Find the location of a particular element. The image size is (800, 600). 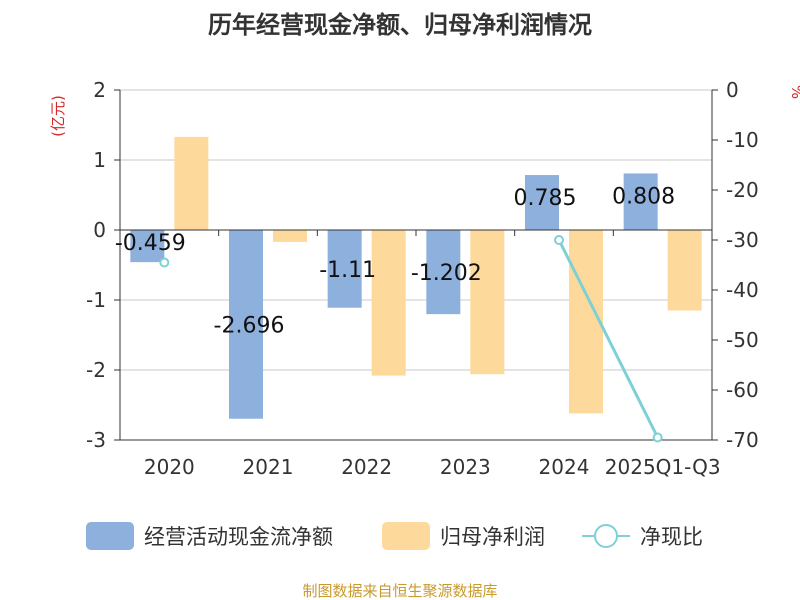

left-axis-tick-label: -3 is located at coordinates (96, 440).